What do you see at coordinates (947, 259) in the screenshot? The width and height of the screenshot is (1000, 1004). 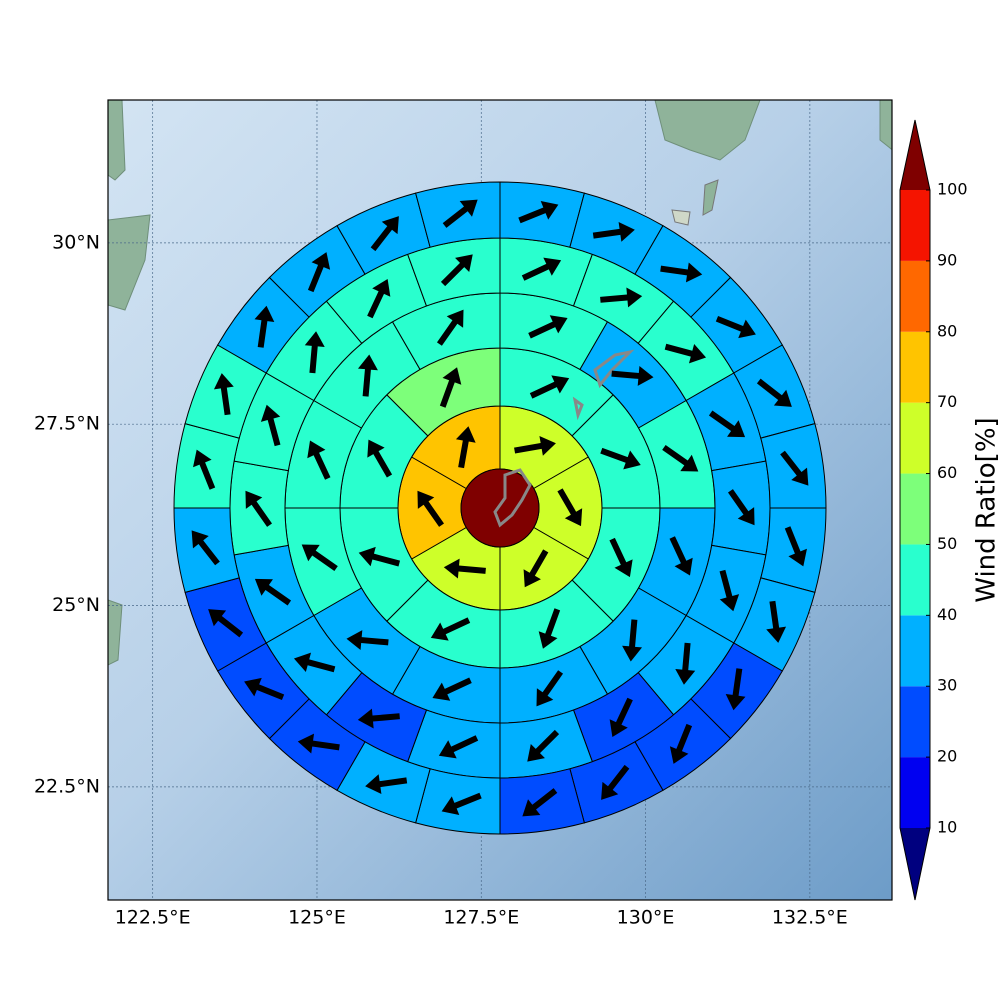 I see `colorbar-tick-label: 90` at bounding box center [947, 259].